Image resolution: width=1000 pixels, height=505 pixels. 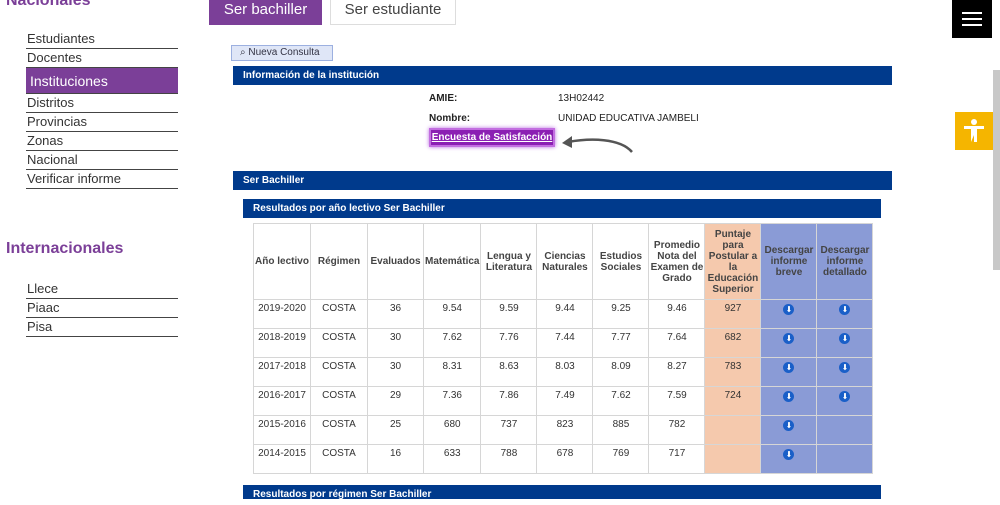 I want to click on cell-evaluados: 36, so click(x=395, y=314).